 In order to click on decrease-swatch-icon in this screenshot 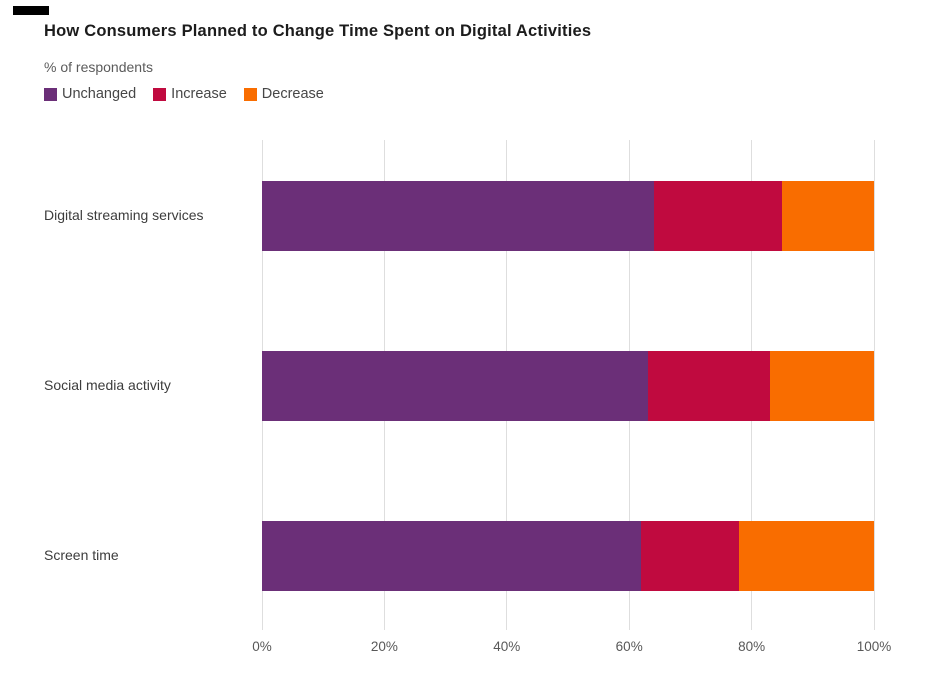, I will do `click(250, 94)`.